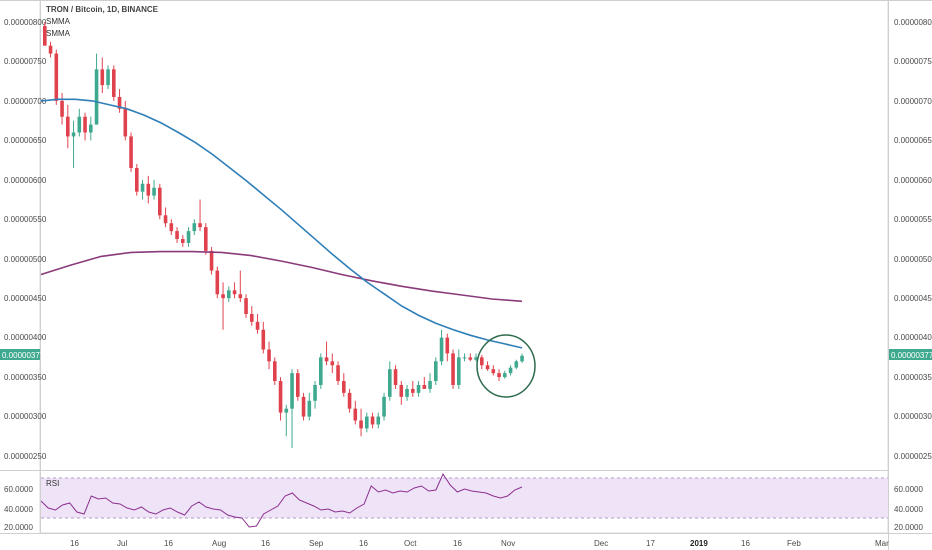 This screenshot has height=550, width=932. Describe the element at coordinates (25, 140) in the screenshot. I see `price-tick: 0.00000650` at that location.